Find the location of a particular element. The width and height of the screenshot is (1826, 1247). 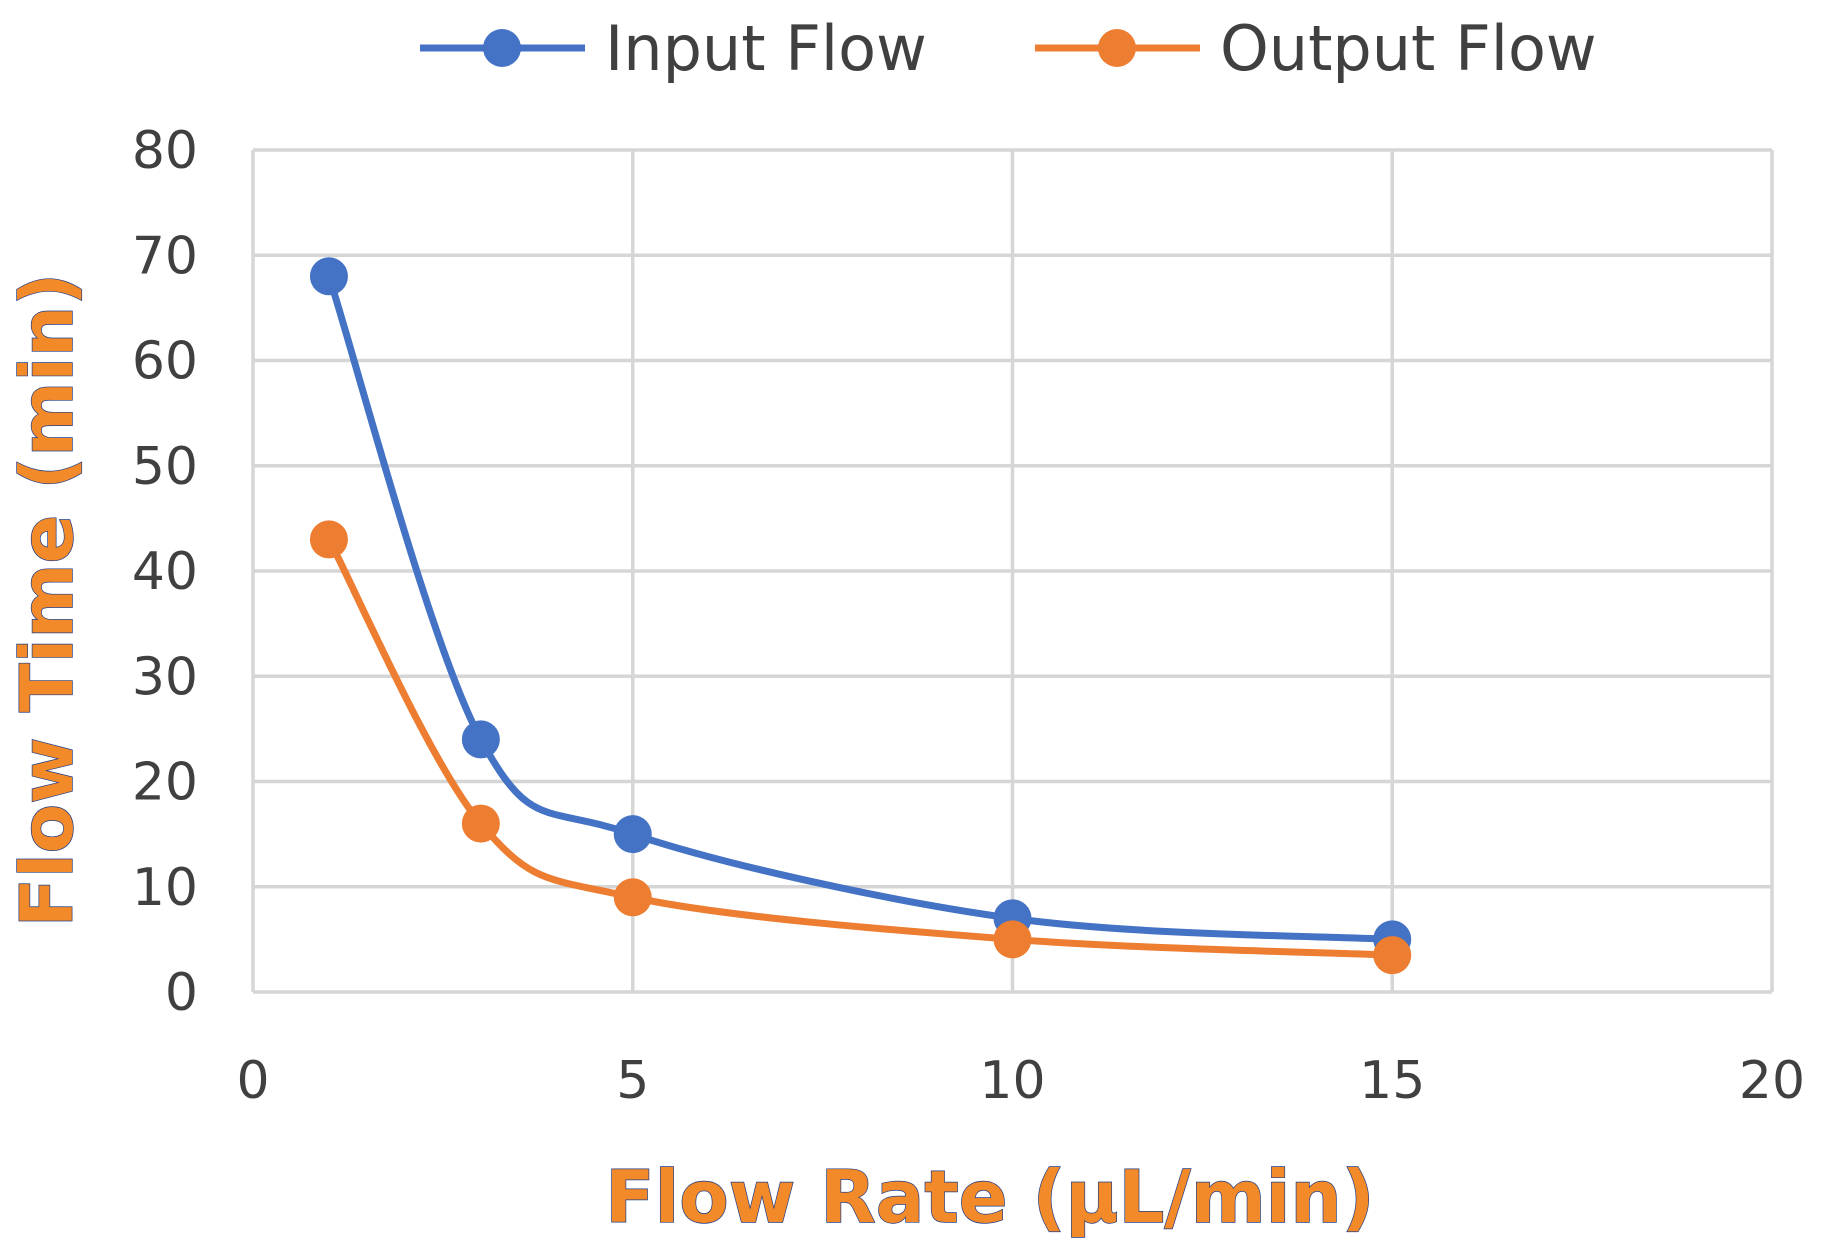

y-tick-label: 80 is located at coordinates (165, 151).